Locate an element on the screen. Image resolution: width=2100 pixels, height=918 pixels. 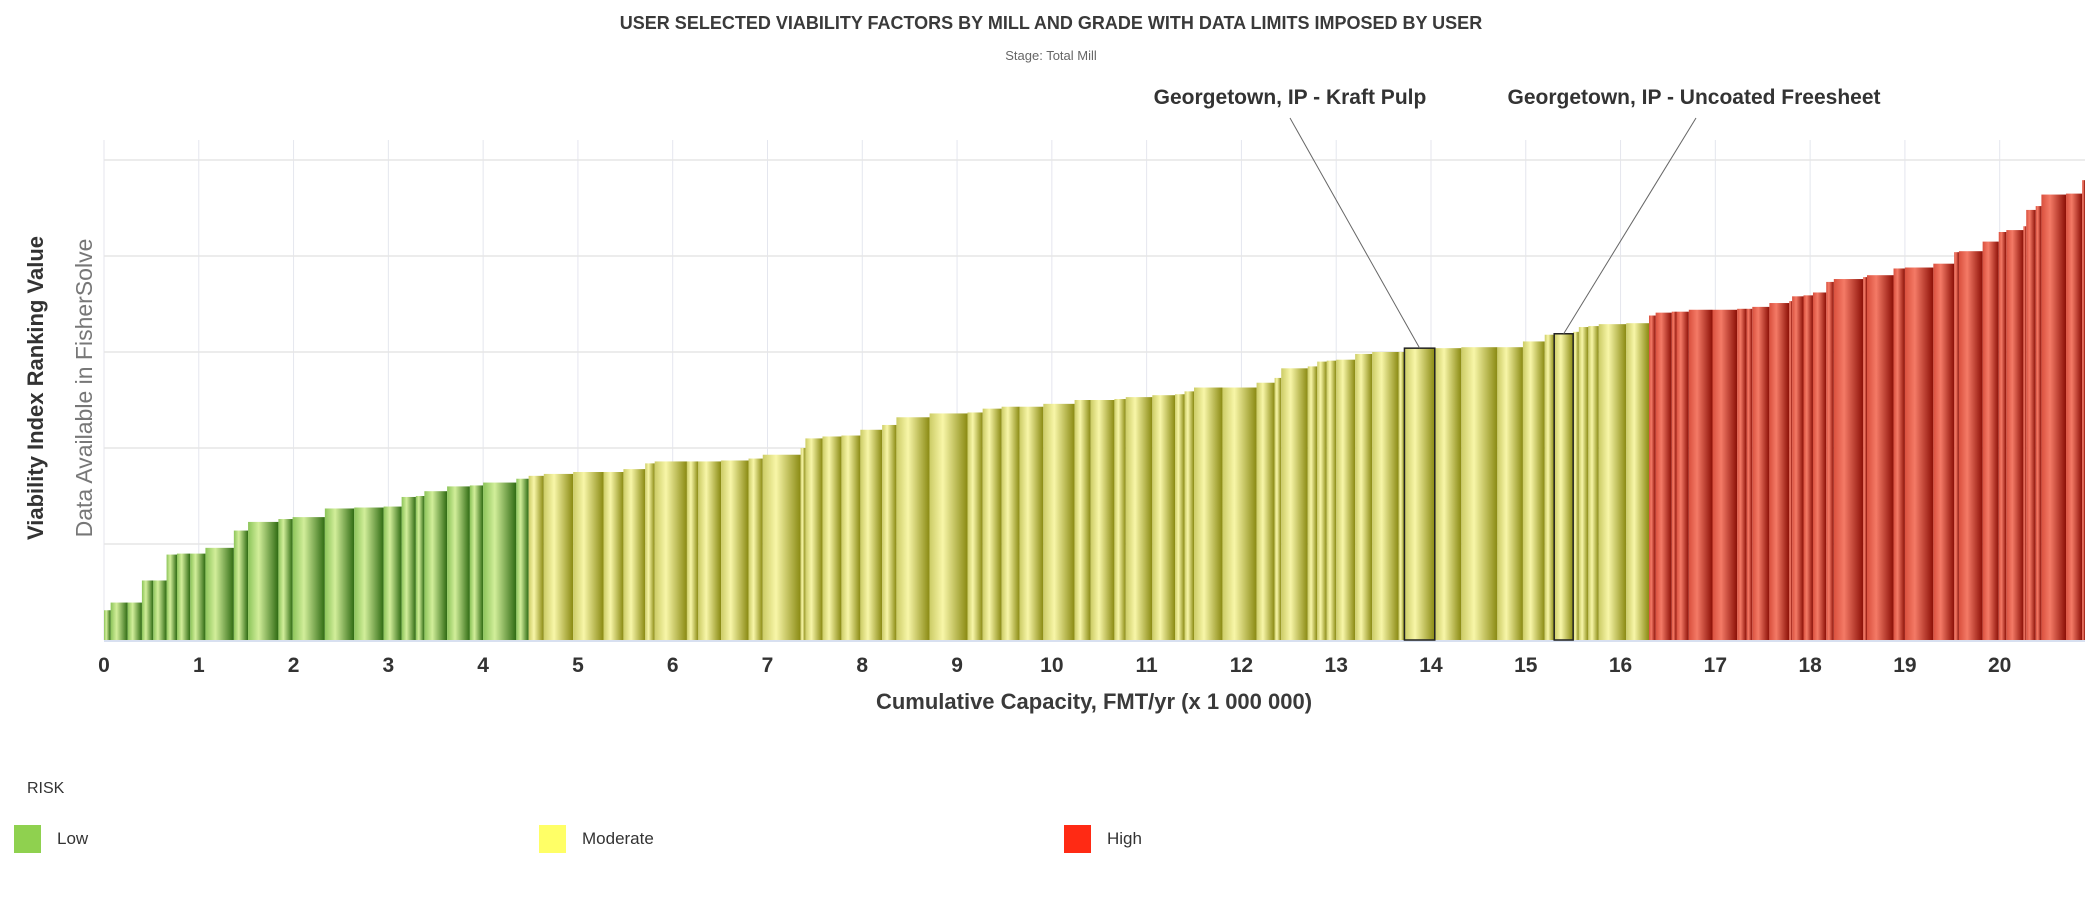
legend-item-low: Low is located at coordinates (51, 839).